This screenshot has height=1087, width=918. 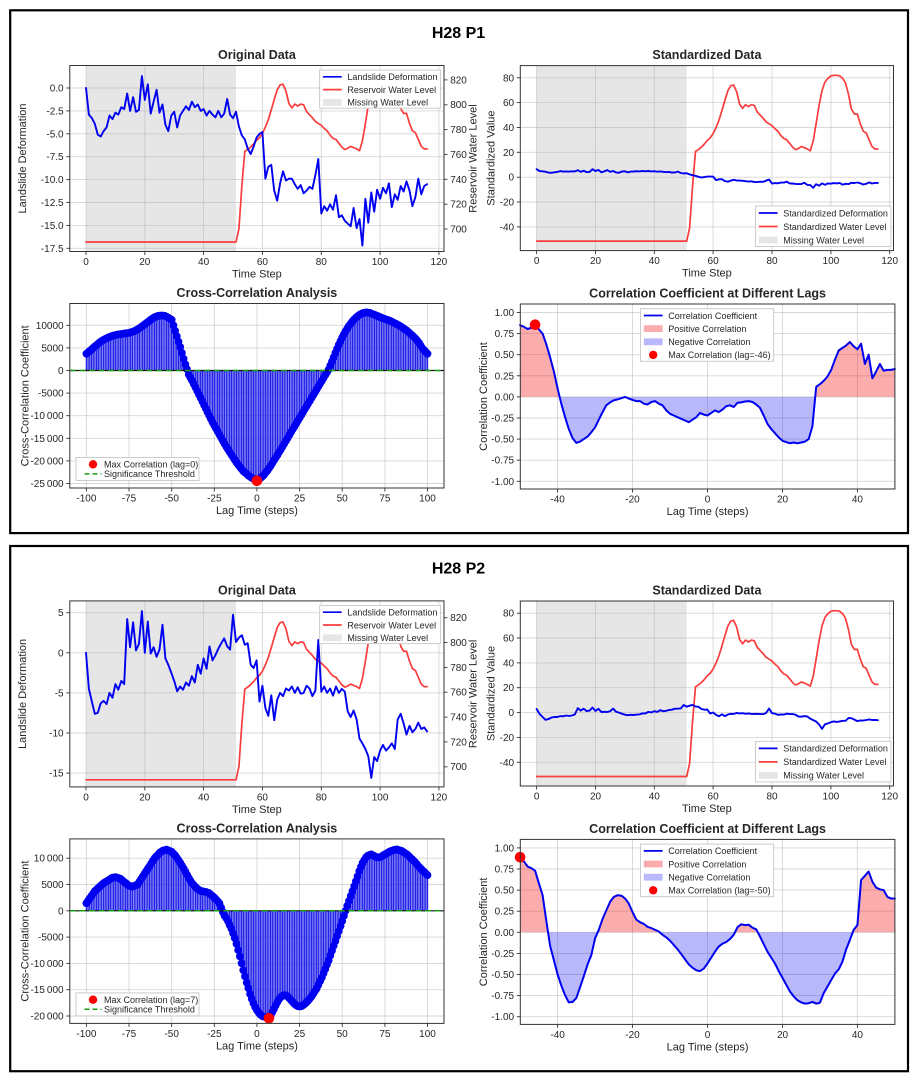 I want to click on svg-text: -0.25, so click(x=502, y=419).